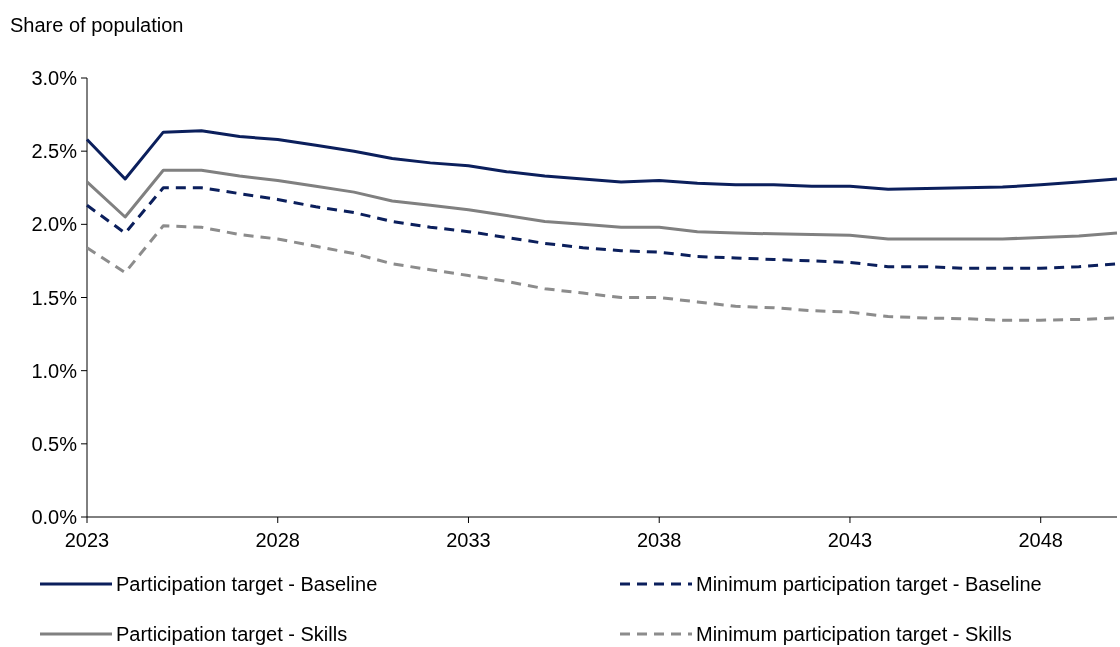 The height and width of the screenshot is (647, 1120). What do you see at coordinates (87, 540) in the screenshot?
I see `x-tick-label: 2023` at bounding box center [87, 540].